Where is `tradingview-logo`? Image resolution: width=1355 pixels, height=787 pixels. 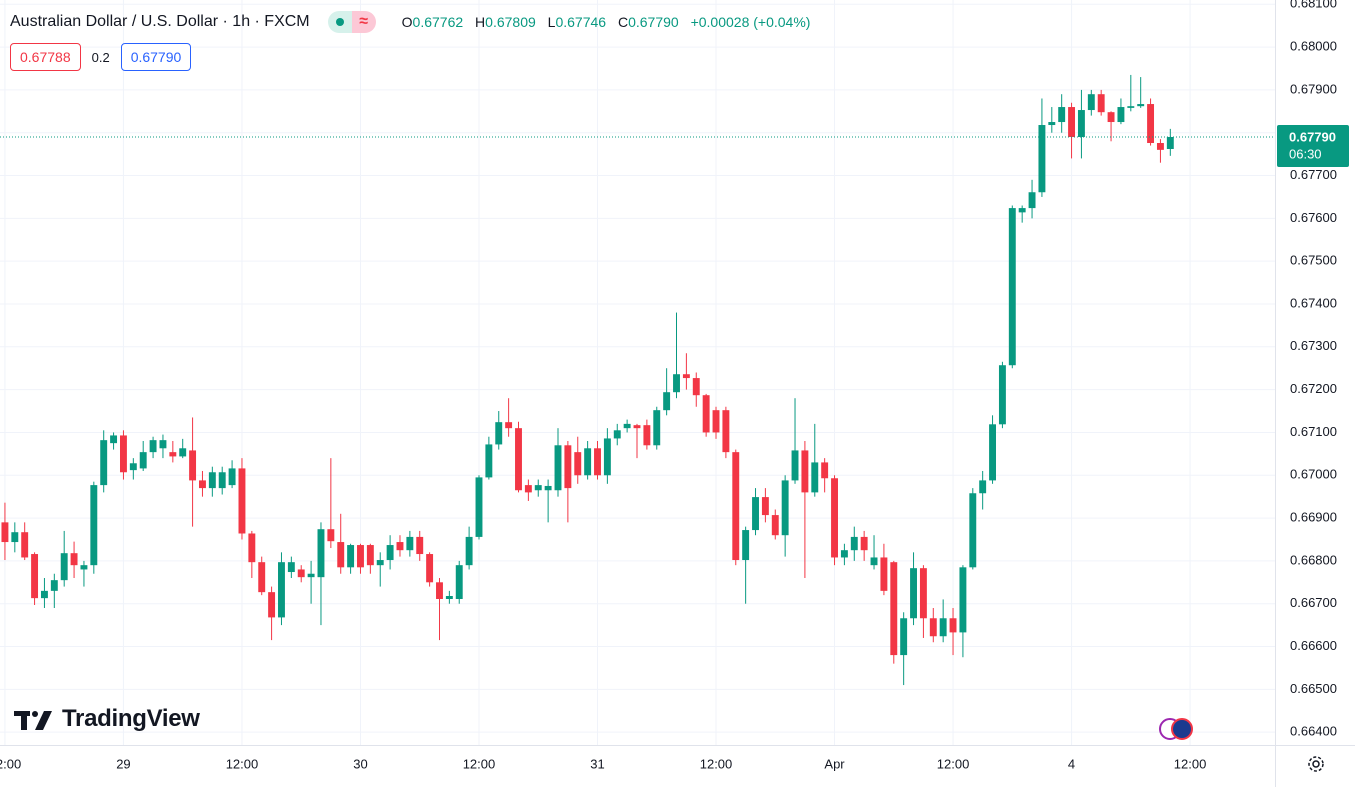
tradingview-logo is located at coordinates (33, 720).